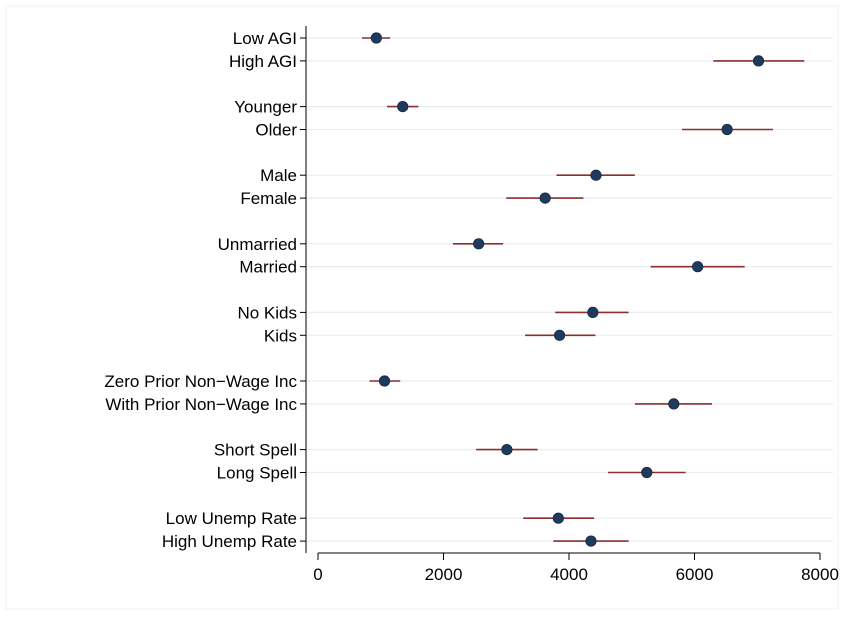  I want to click on category-label: Unmarried, so click(257, 244).